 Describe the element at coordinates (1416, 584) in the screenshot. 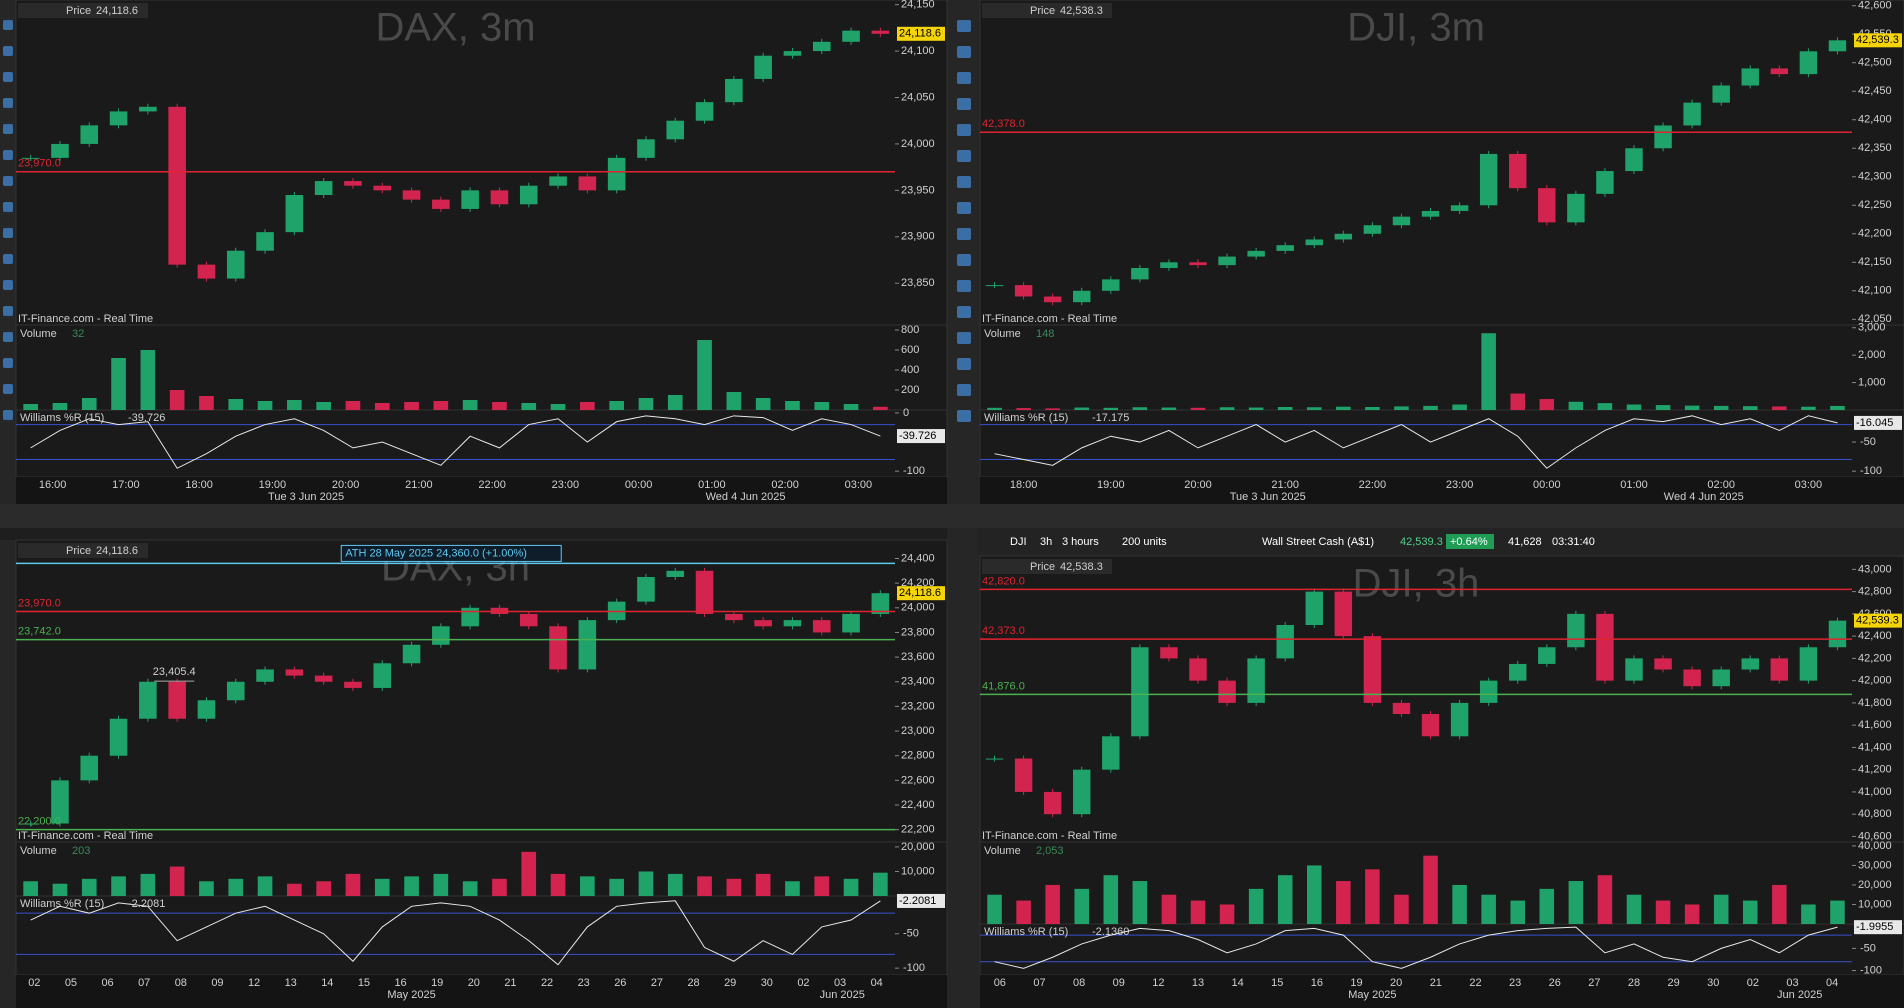

I see `chart-title: DJI, 3h` at that location.